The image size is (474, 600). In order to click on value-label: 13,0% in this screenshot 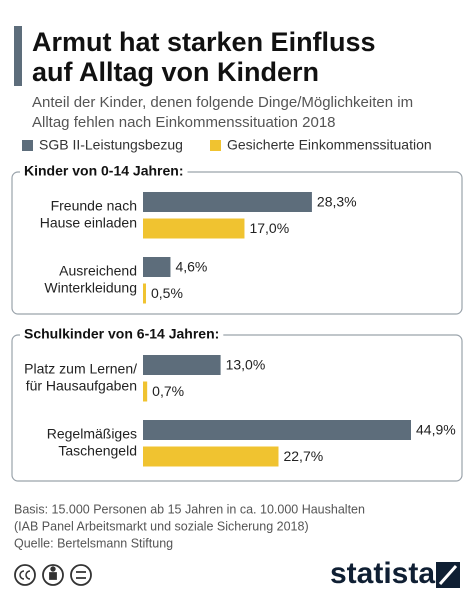, I will do `click(246, 365)`.